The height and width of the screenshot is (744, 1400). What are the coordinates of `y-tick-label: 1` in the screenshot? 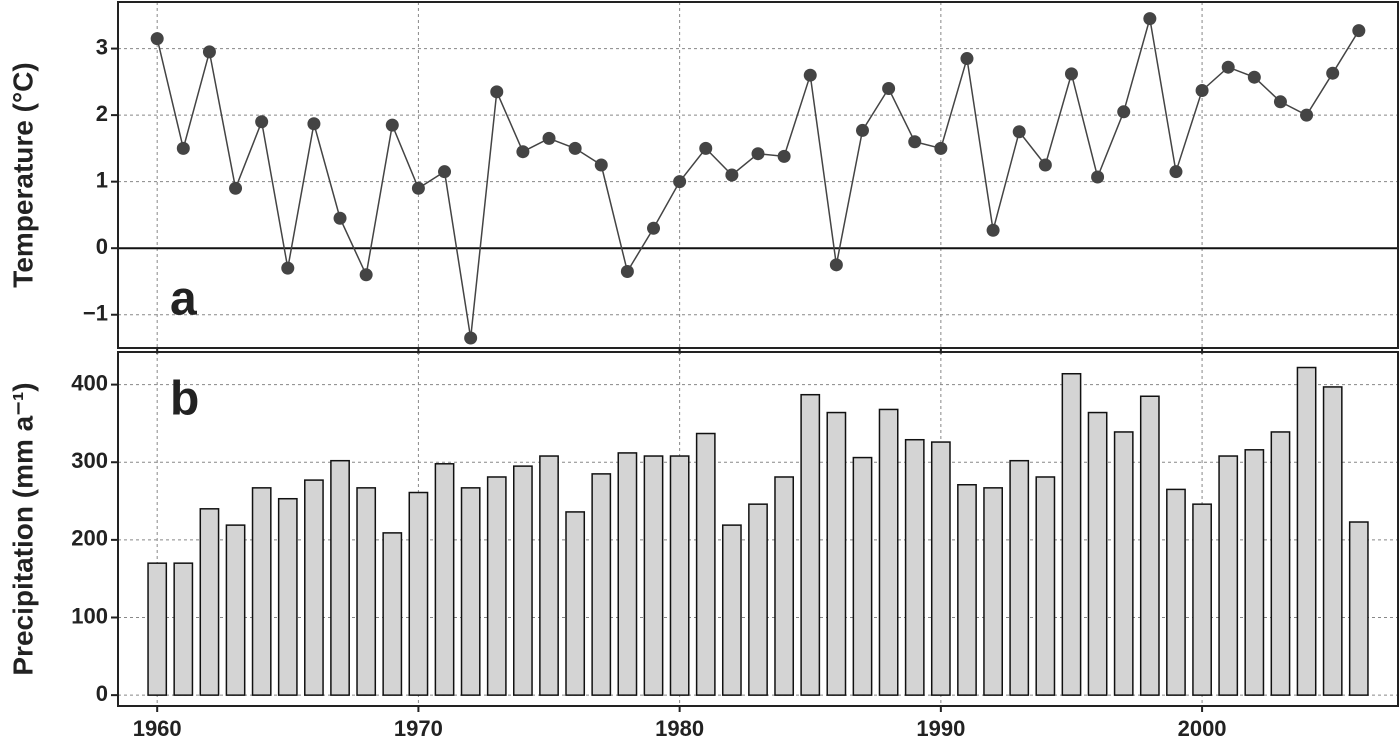 It's located at (102, 179).